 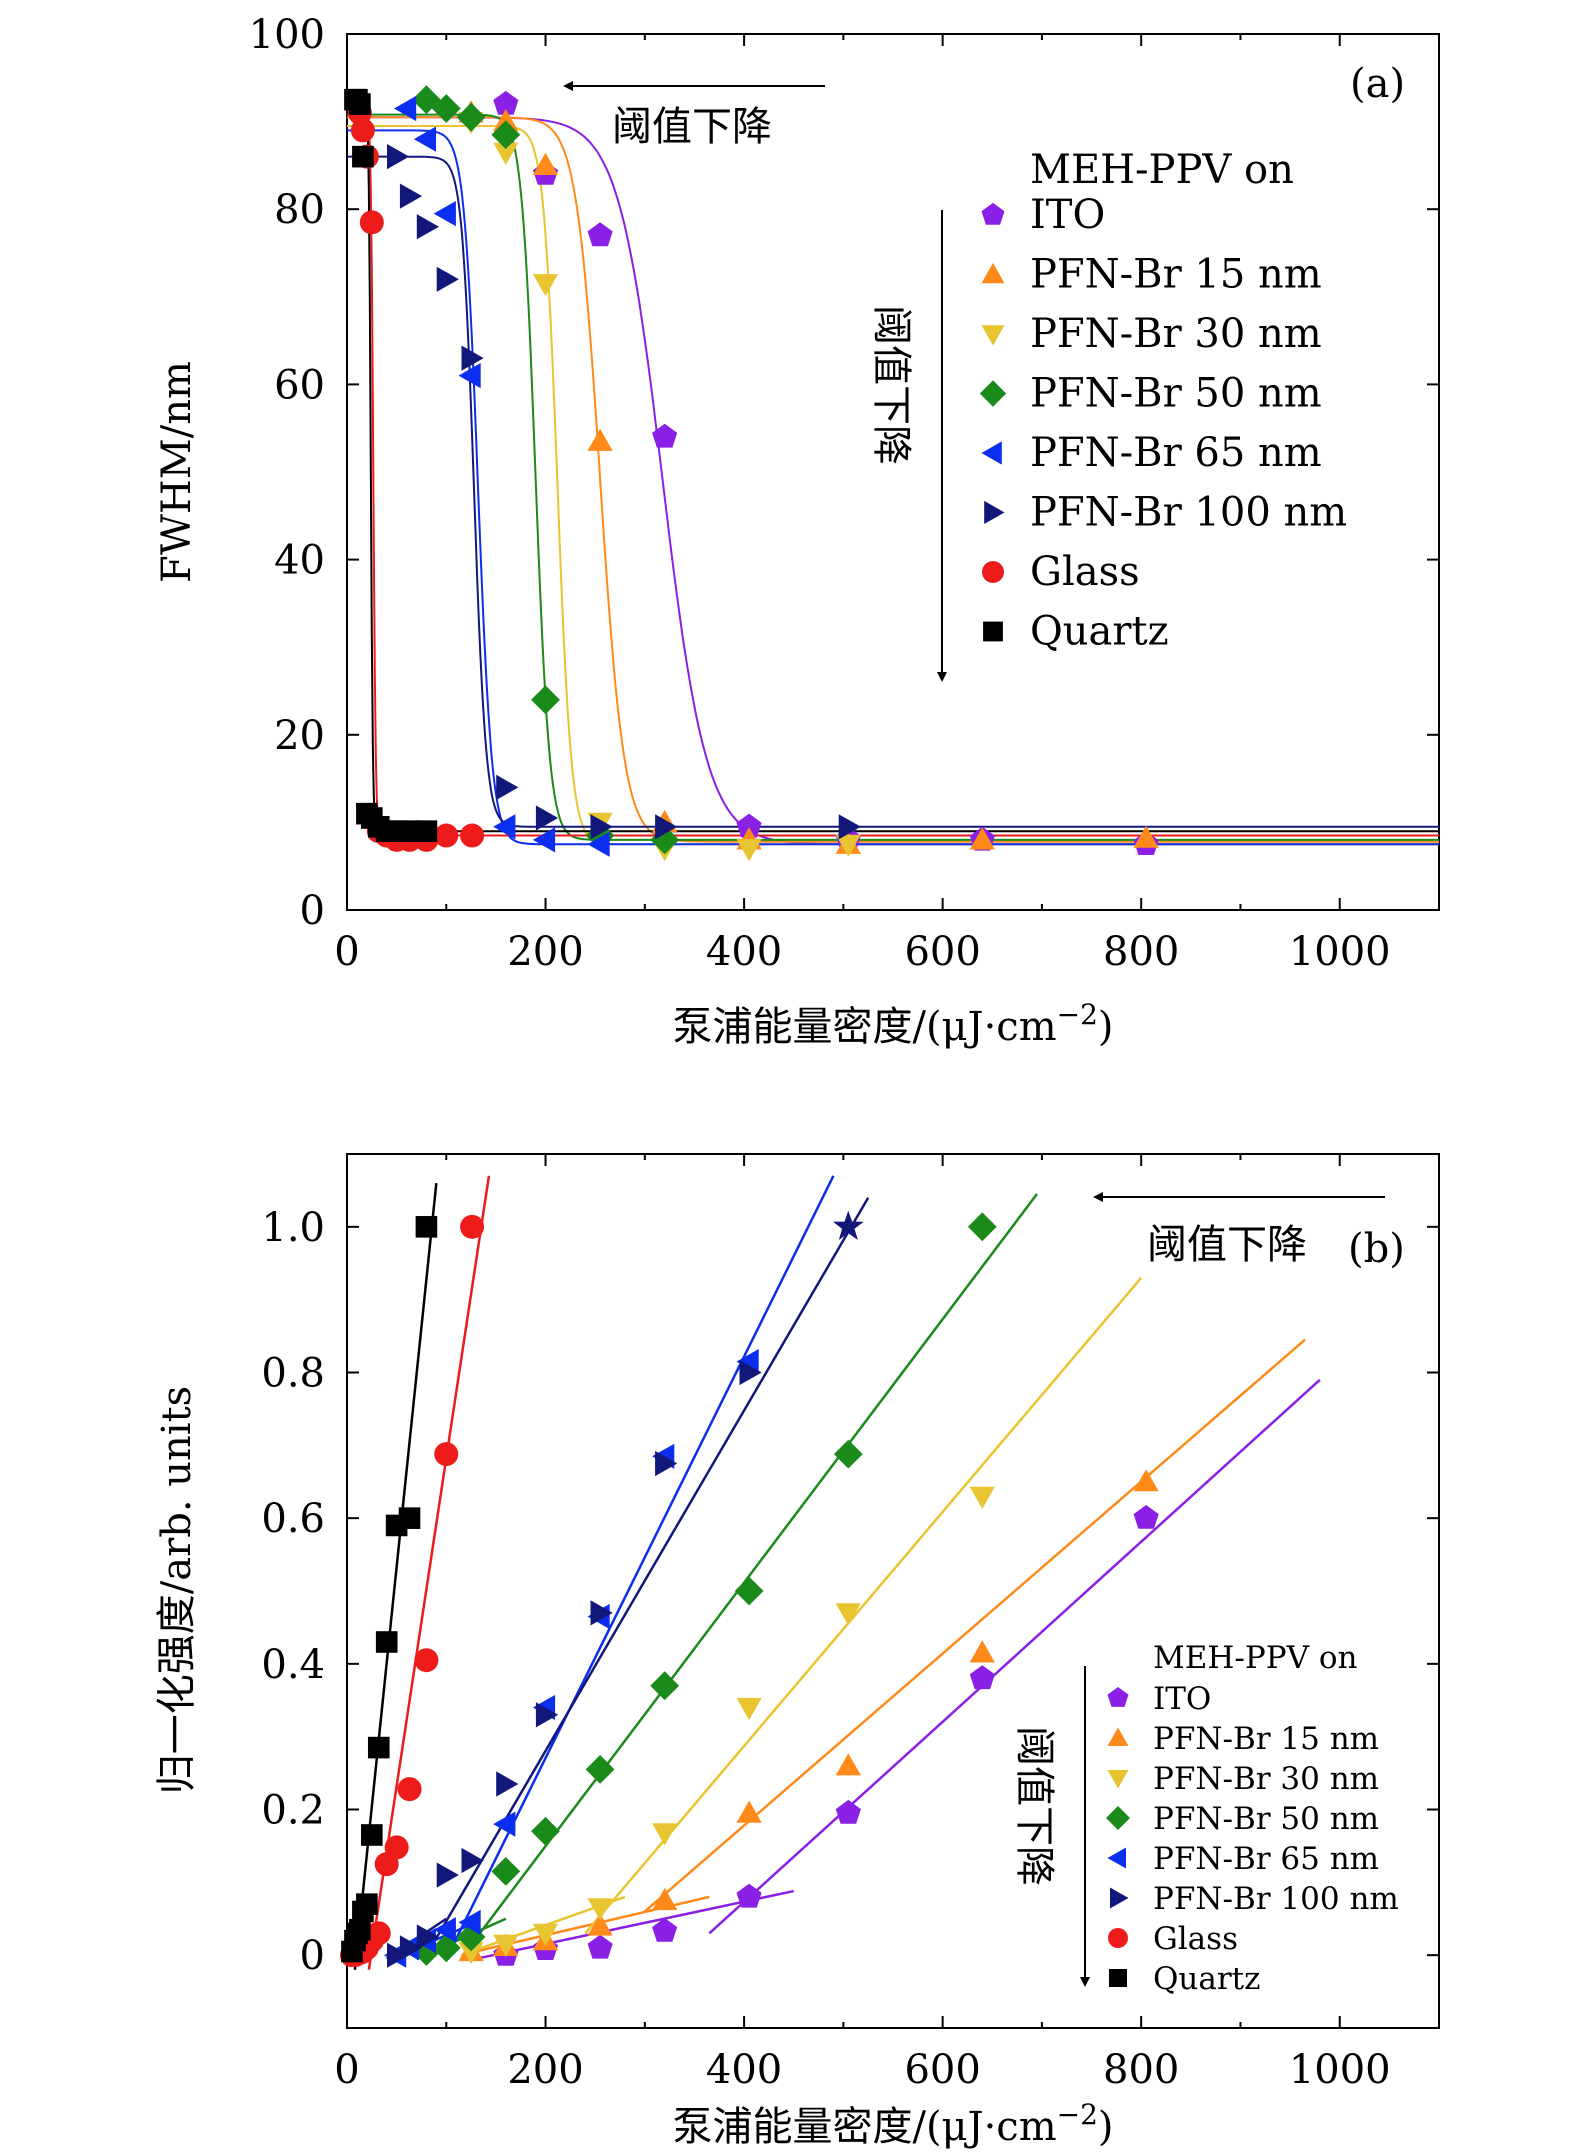 What do you see at coordinates (1376, 1249) in the screenshot?
I see `panel-label-b: (b)` at bounding box center [1376, 1249].